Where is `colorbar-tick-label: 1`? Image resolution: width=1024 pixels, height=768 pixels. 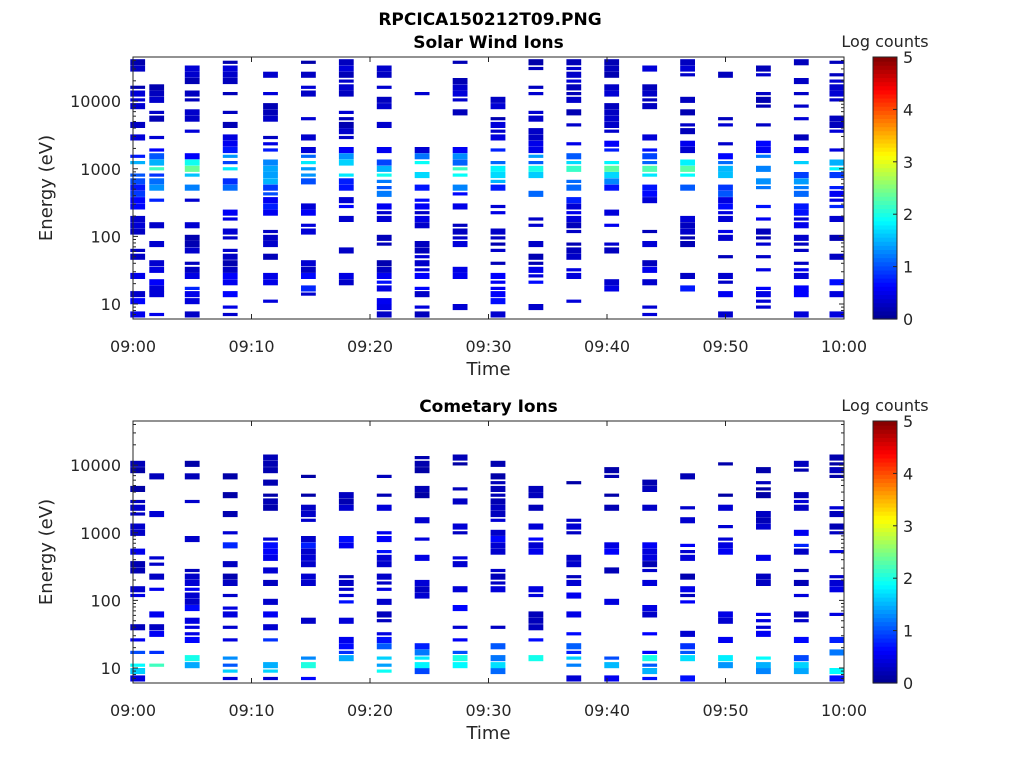
colorbar-tick-label: 1 is located at coordinates (908, 631).